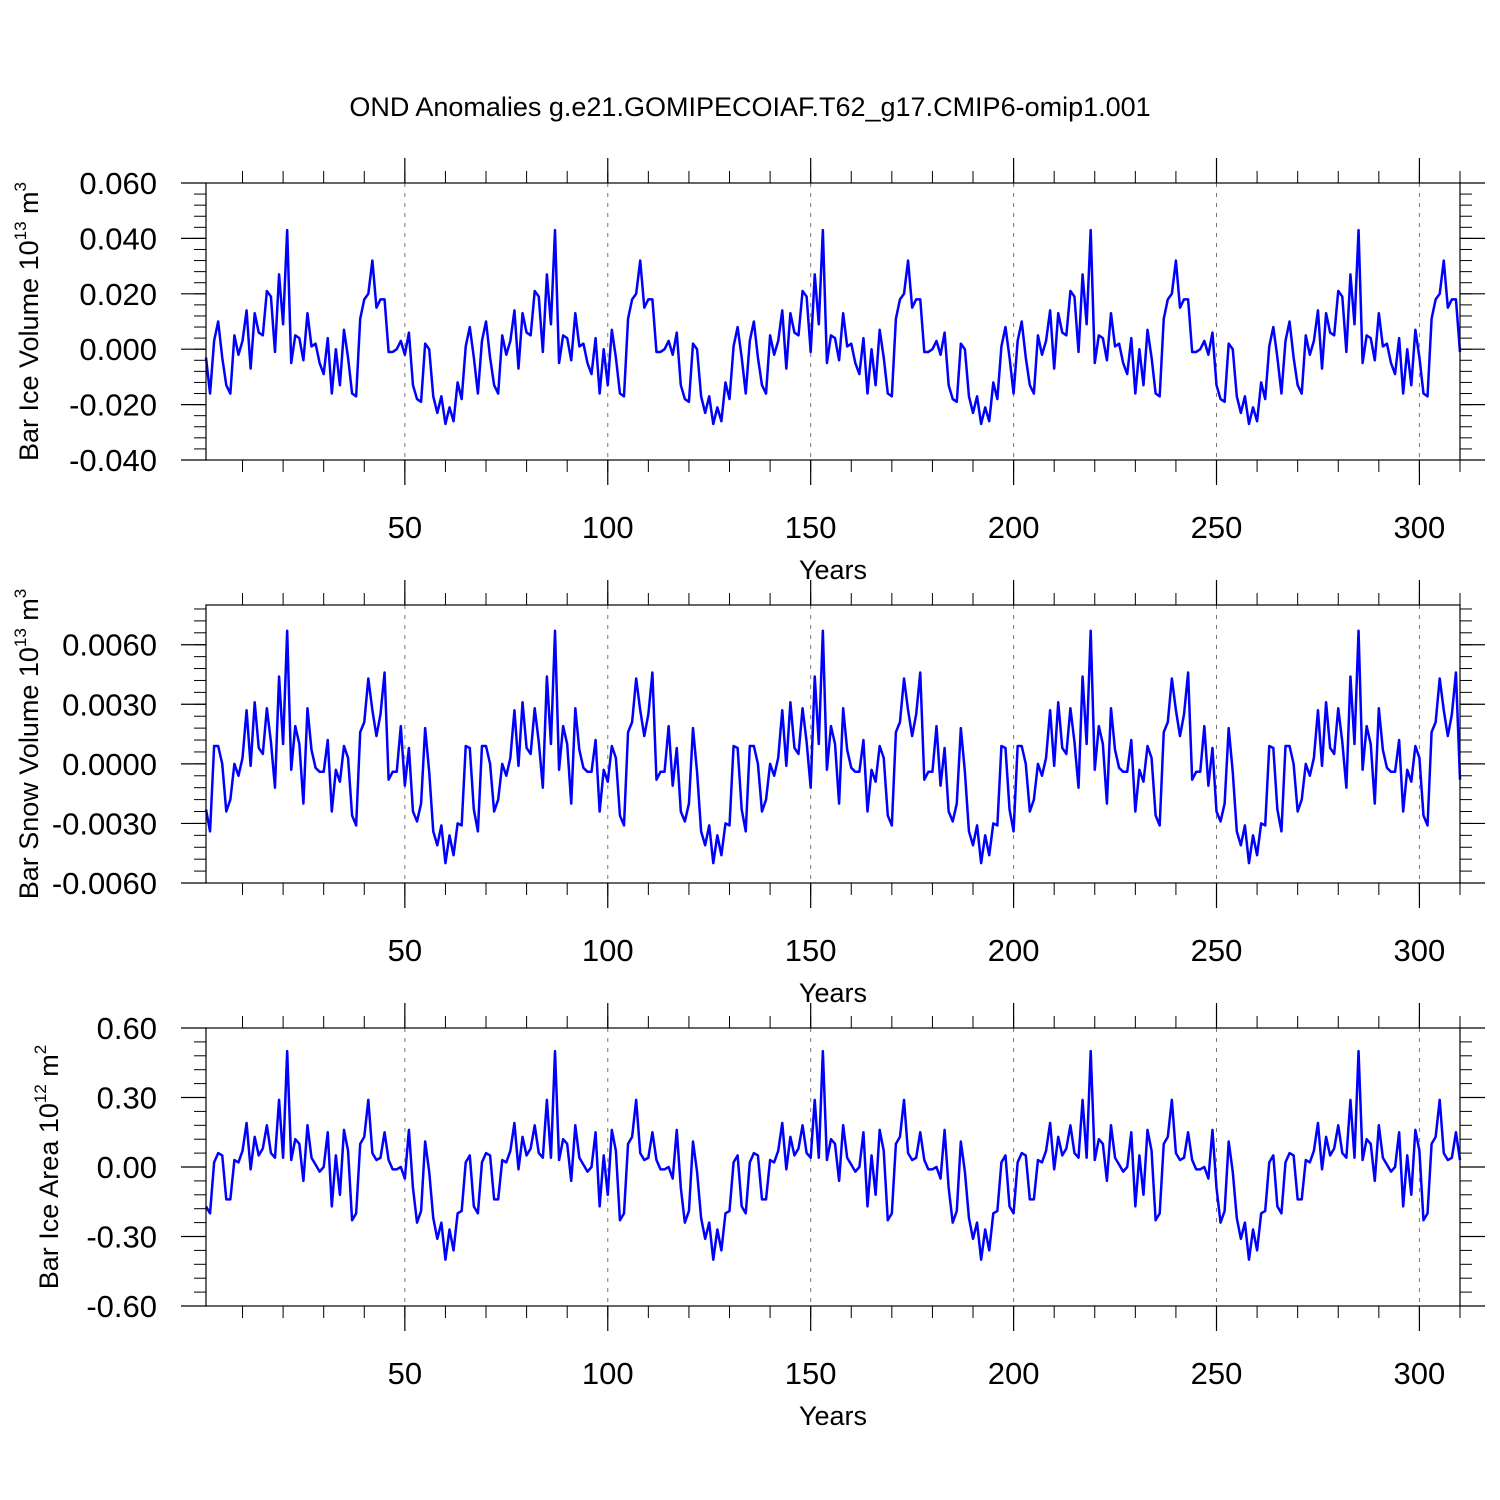 The image size is (1500, 1500). Describe the element at coordinates (1420, 527) in the screenshot. I see `panel-1-xtick-label: 300` at that location.